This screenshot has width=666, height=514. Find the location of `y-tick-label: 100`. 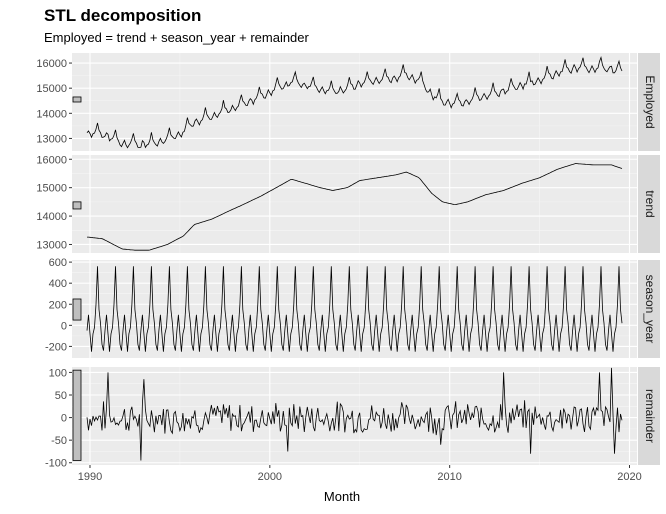

y-tick-label: 100 is located at coordinates (58, 373).